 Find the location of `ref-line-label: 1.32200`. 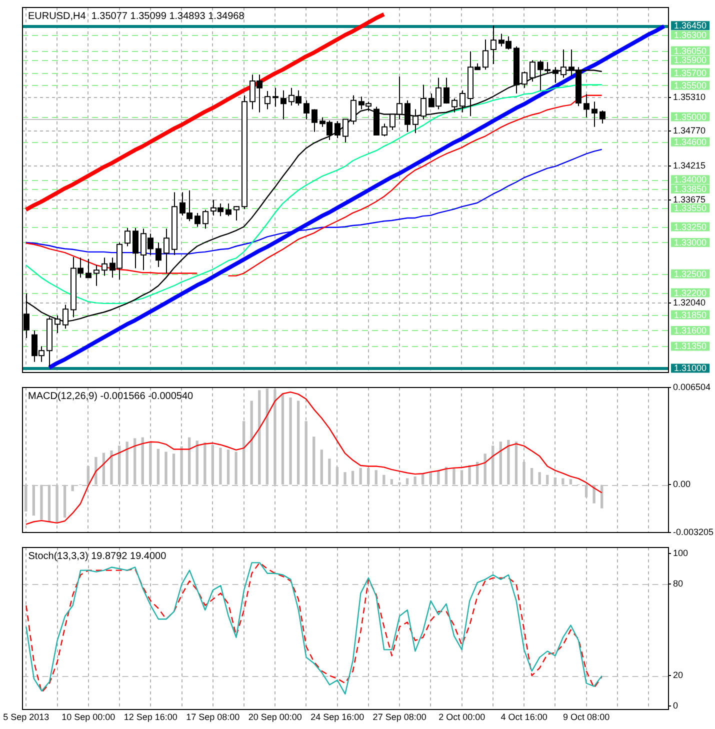

ref-line-label: 1.32200 is located at coordinates (690, 293).